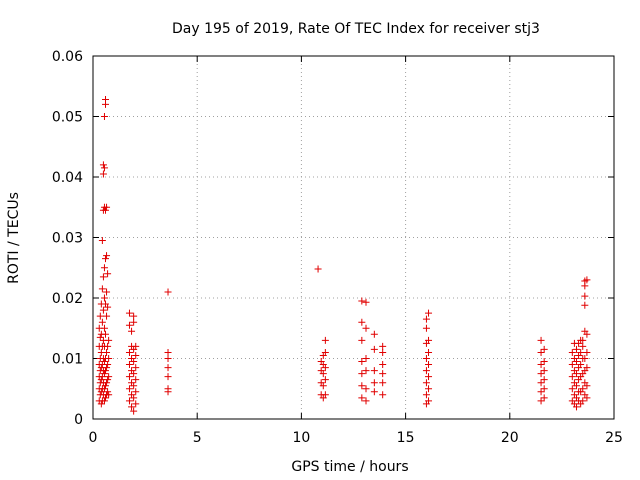 This screenshot has height=480, width=640. Describe the element at coordinates (510, 438) in the screenshot. I see `x-tick-label: 20` at that location.